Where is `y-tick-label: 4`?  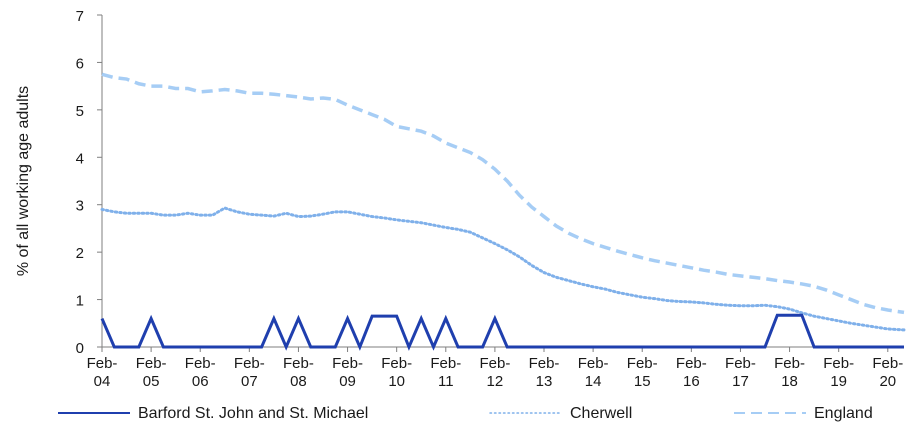 y-tick-label: 4 is located at coordinates (80, 158).